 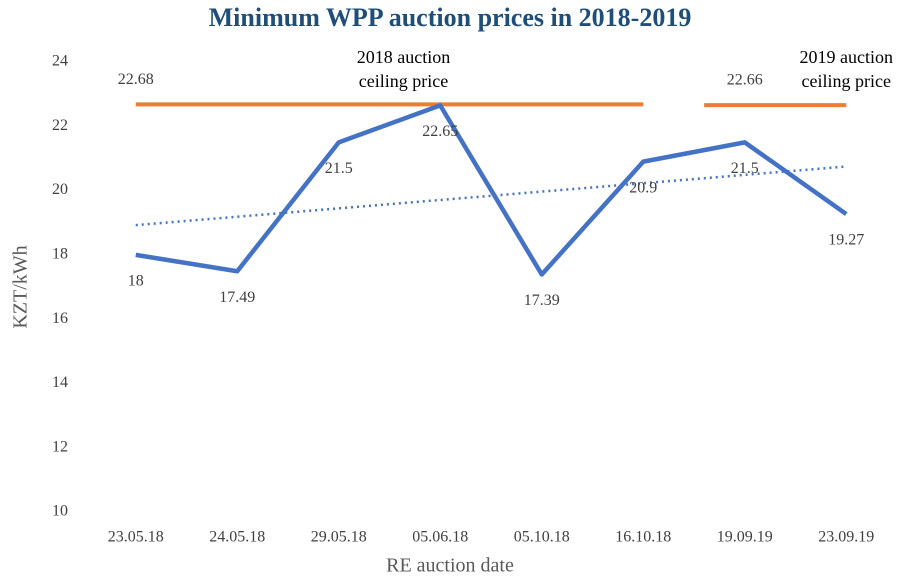 What do you see at coordinates (450, 566) in the screenshot?
I see `x-axis-label: RE auction date` at bounding box center [450, 566].